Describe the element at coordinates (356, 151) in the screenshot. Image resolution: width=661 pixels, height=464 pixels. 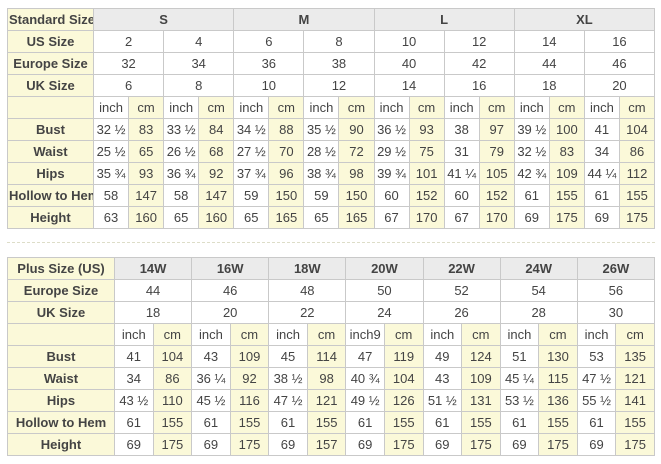
I see `measurement-cell: 72` at that location.